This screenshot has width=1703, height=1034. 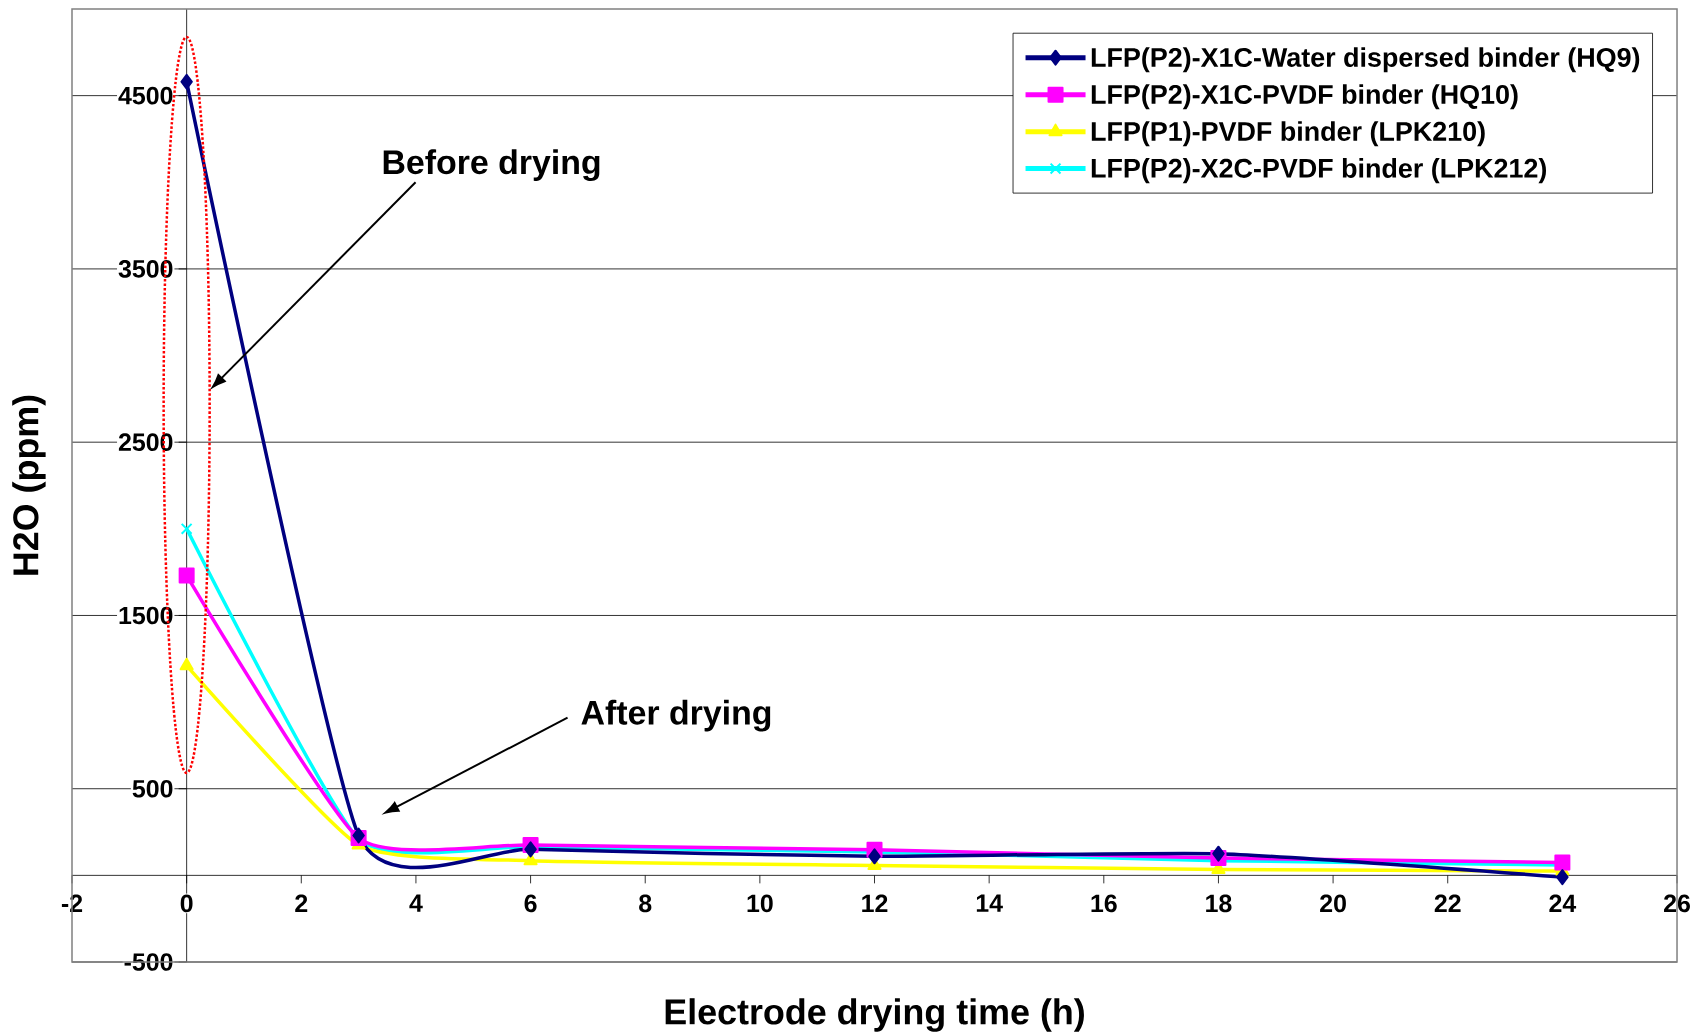 I want to click on annotation: After drying, so click(x=676, y=715).